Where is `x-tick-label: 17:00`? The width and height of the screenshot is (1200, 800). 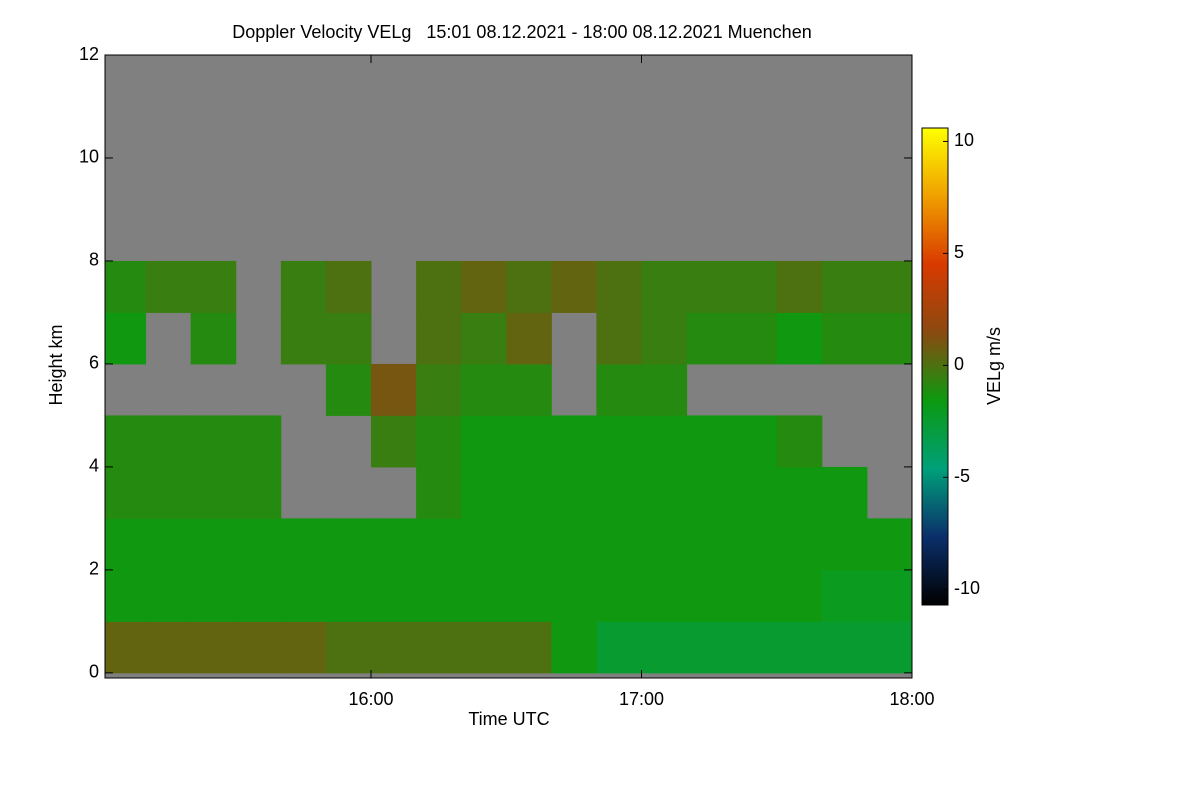 x-tick-label: 17:00 is located at coordinates (641, 699).